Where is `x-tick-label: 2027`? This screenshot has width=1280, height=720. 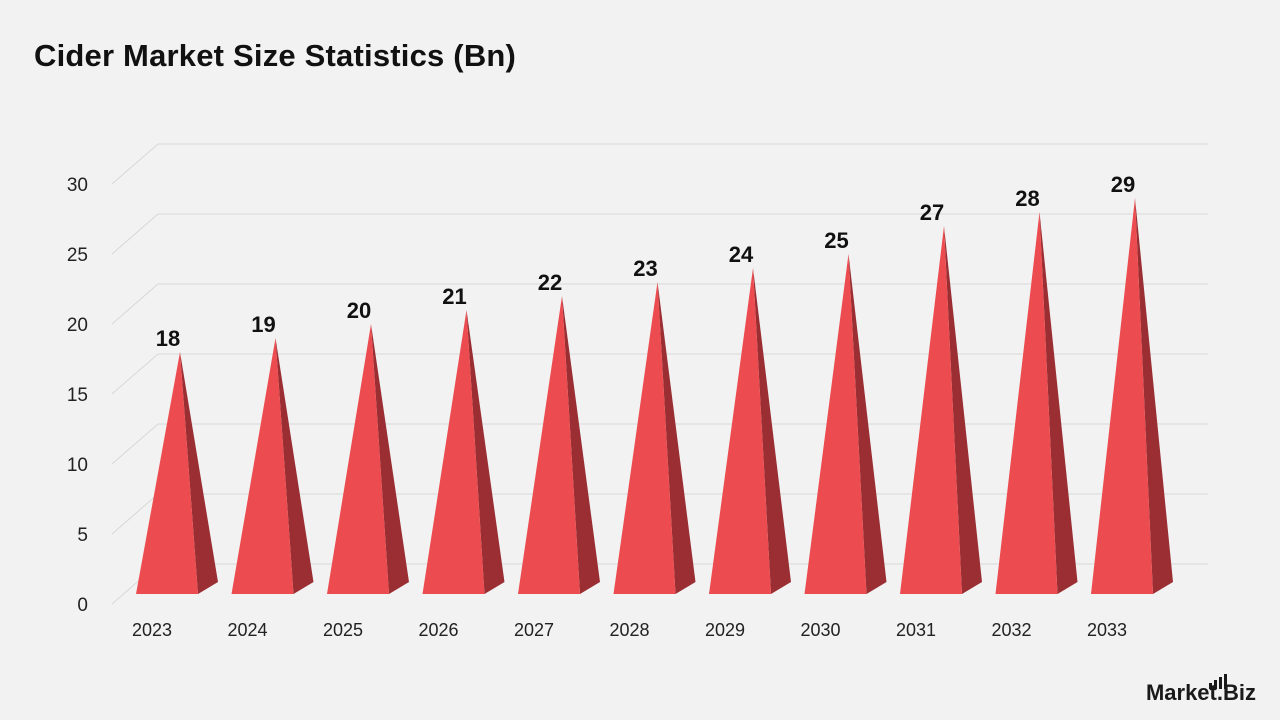 x-tick-label: 2027 is located at coordinates (534, 630).